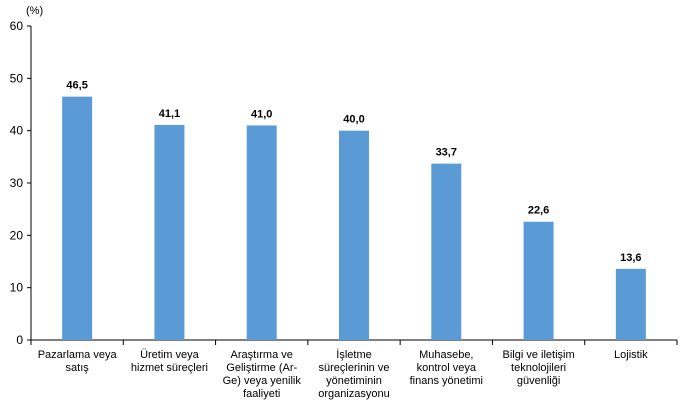  I want to click on x-tick-label: Geliştirme (Ar-, so click(261, 368).